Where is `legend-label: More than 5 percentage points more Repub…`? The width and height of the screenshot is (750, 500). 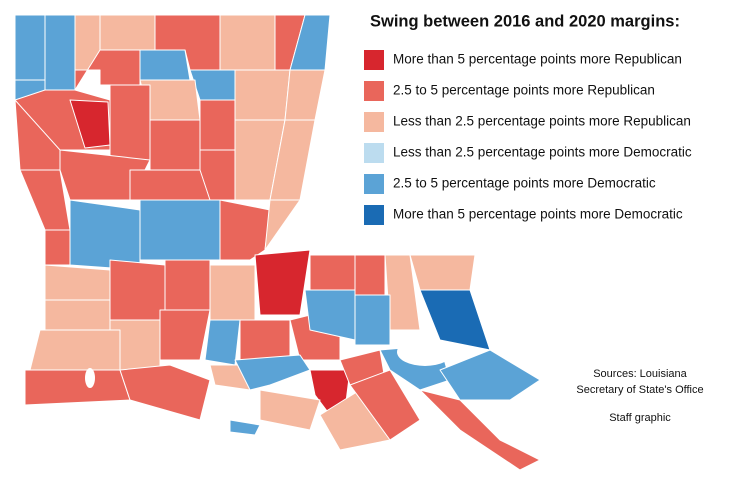
legend-label: More than 5 percentage points more Repub… is located at coordinates (537, 59).